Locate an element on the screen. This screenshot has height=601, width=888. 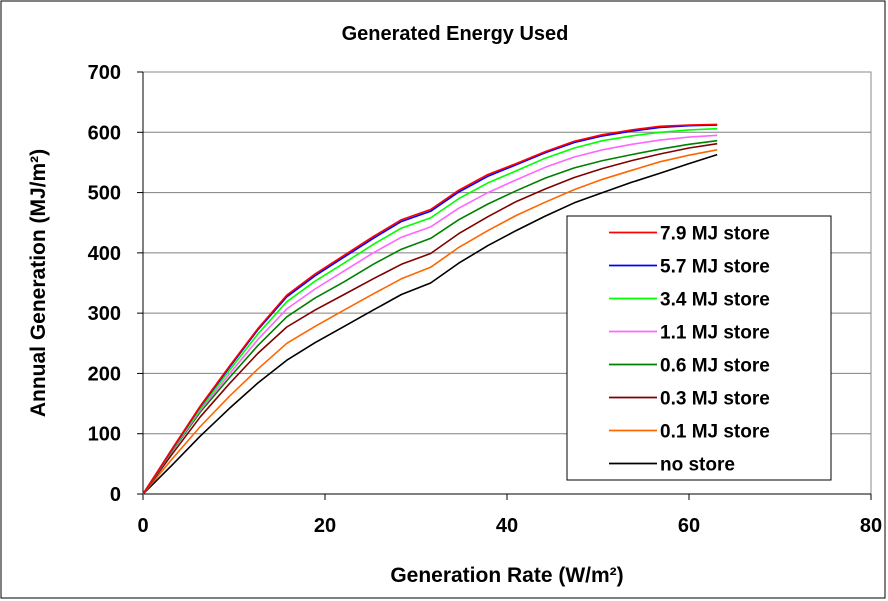
x-axis-title: Generation Rate (W/m²) is located at coordinates (506, 575).